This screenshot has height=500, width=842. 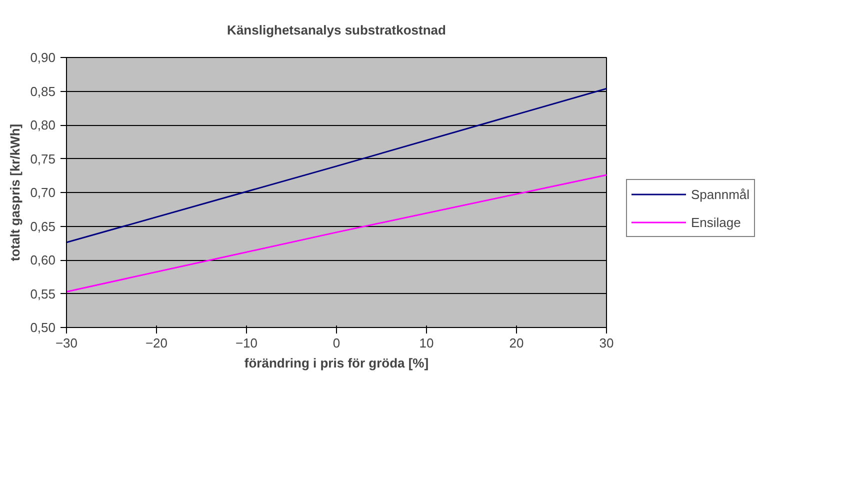 I want to click on y-tick-label: 0,75, so click(x=43, y=158).